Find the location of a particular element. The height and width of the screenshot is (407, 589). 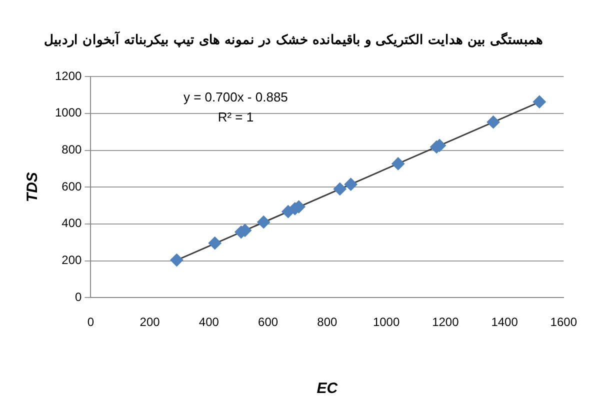

y-tick-label: 1000 is located at coordinates (68, 113).